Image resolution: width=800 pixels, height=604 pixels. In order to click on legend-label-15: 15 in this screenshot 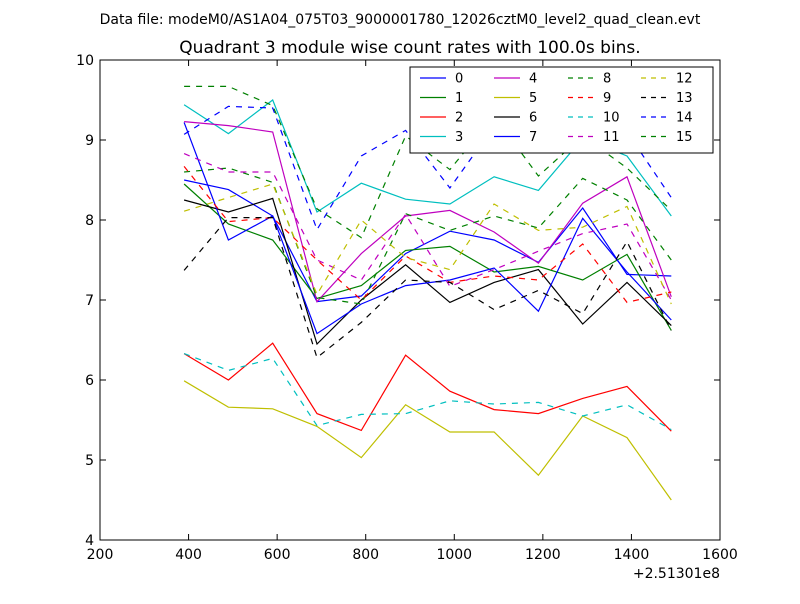, I will do `click(684, 137)`.